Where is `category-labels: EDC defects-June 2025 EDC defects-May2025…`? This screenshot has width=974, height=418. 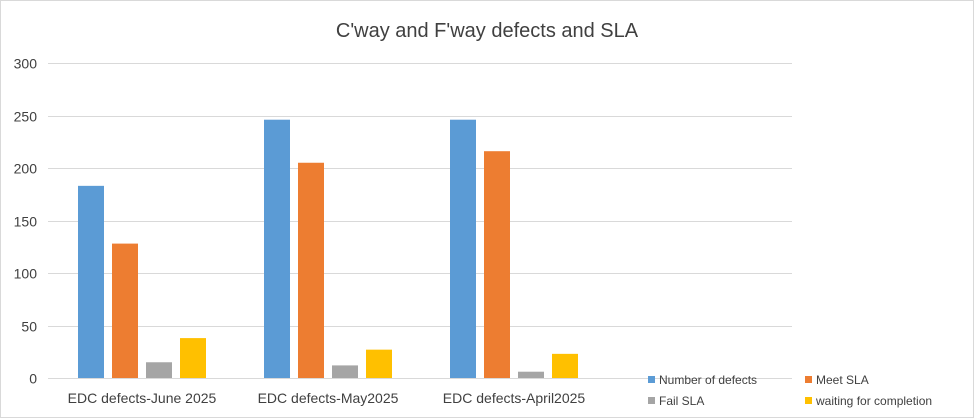
category-labels: EDC defects-June 2025 EDC defects-May2025… is located at coordinates (327, 398).